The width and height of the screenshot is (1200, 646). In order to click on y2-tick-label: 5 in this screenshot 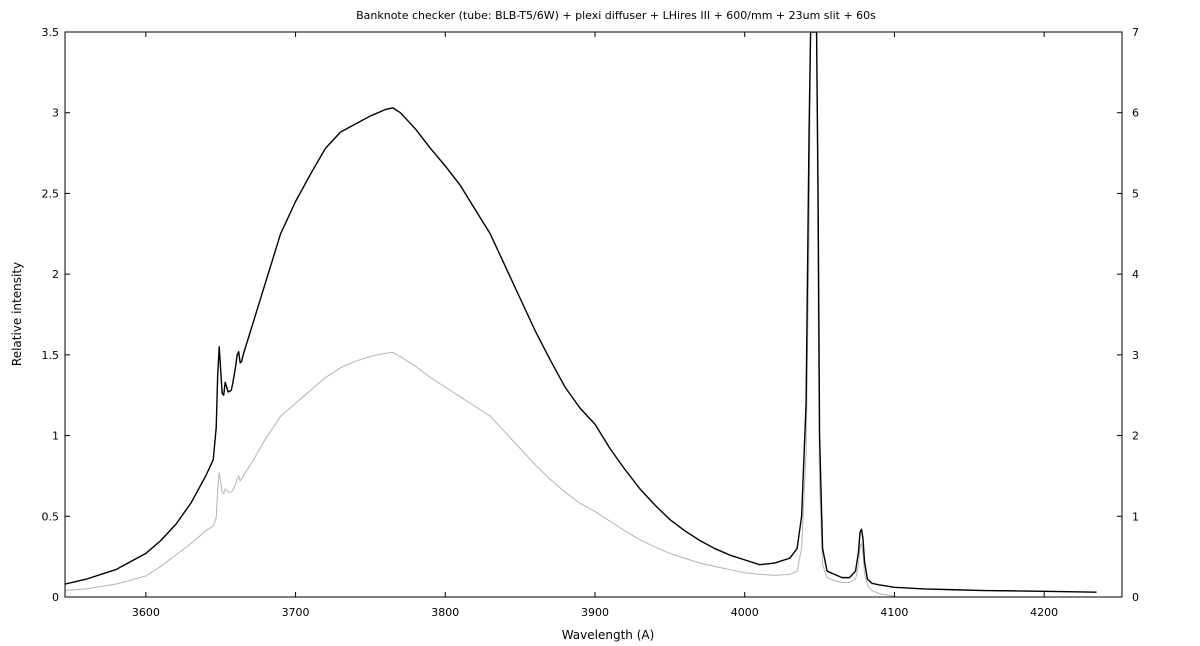, I will do `click(1135, 193)`.